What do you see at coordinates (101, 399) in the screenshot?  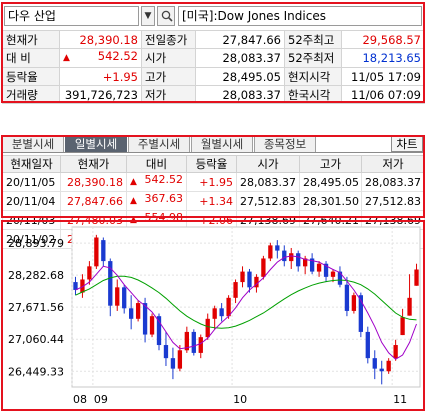 I see `x-tick-label: 09` at bounding box center [101, 399].